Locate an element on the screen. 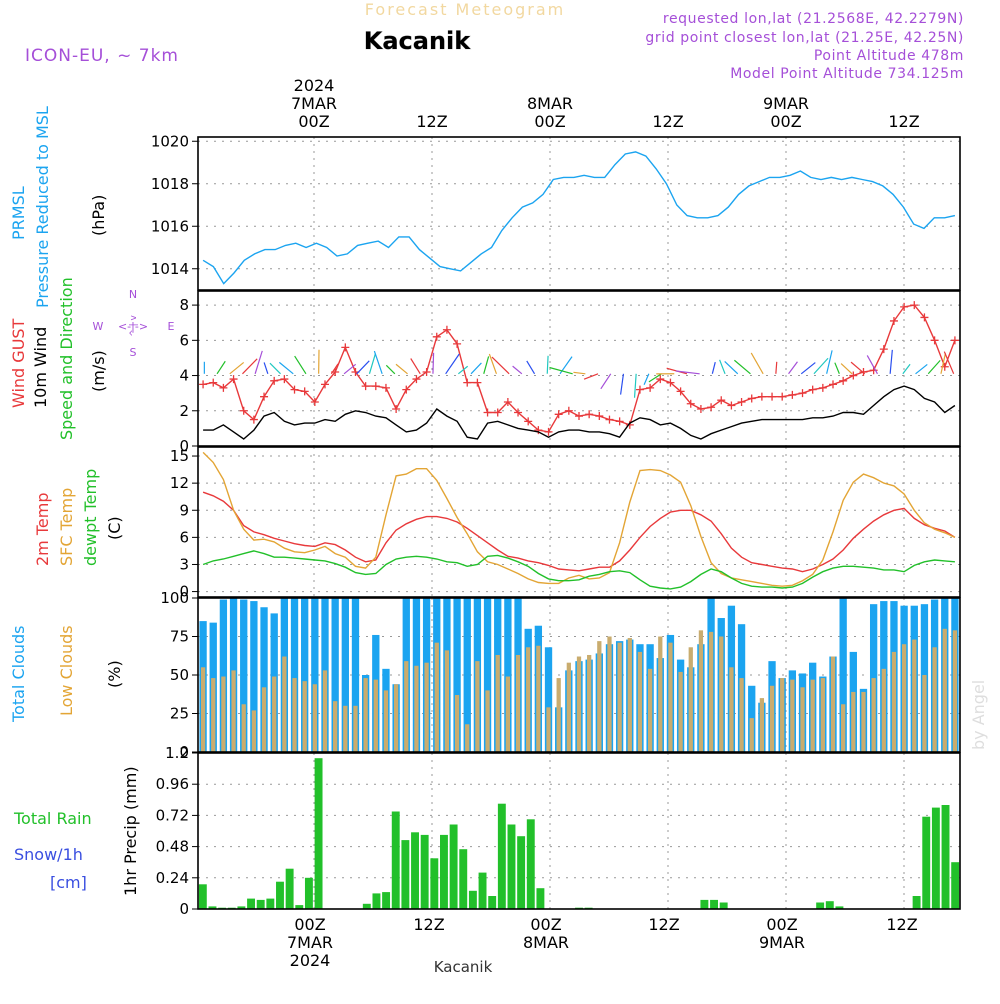  prmsl-line is located at coordinates (579, 218).